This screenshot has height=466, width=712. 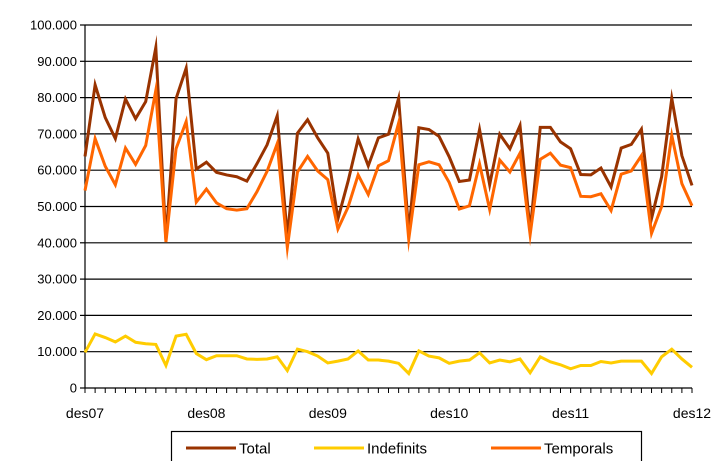 I want to click on y-tick-label: 50.000, so click(x=57, y=206).